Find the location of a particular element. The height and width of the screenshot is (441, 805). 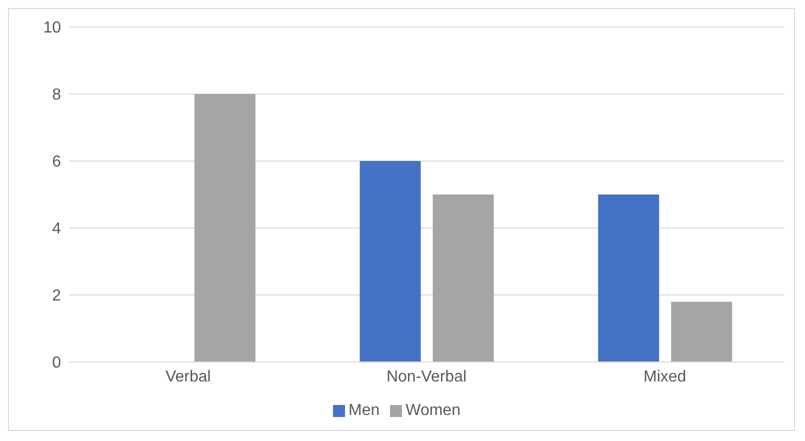

y-tick-label: 10 is located at coordinates (52, 28).